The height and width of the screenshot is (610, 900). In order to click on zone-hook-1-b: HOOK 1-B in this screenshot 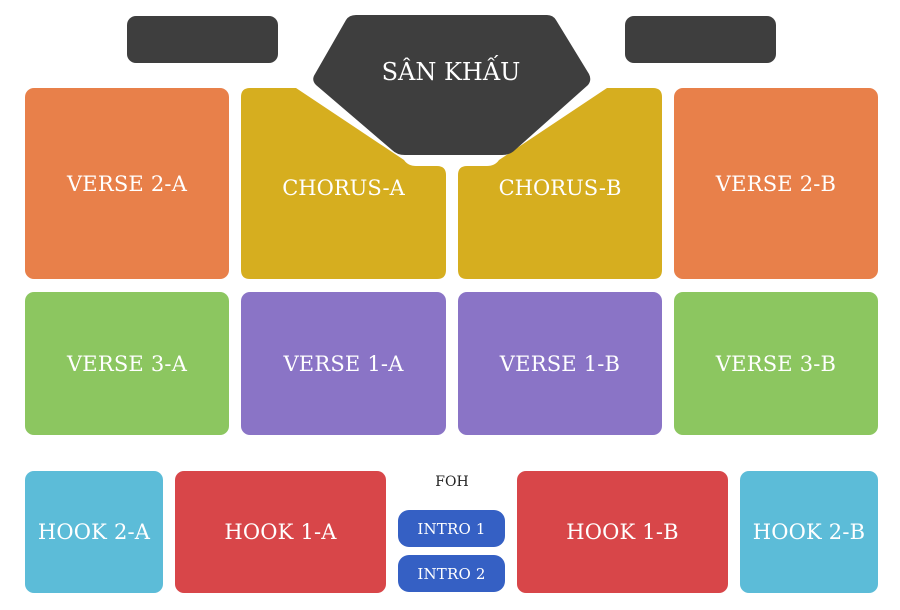, I will do `click(622, 532)`.